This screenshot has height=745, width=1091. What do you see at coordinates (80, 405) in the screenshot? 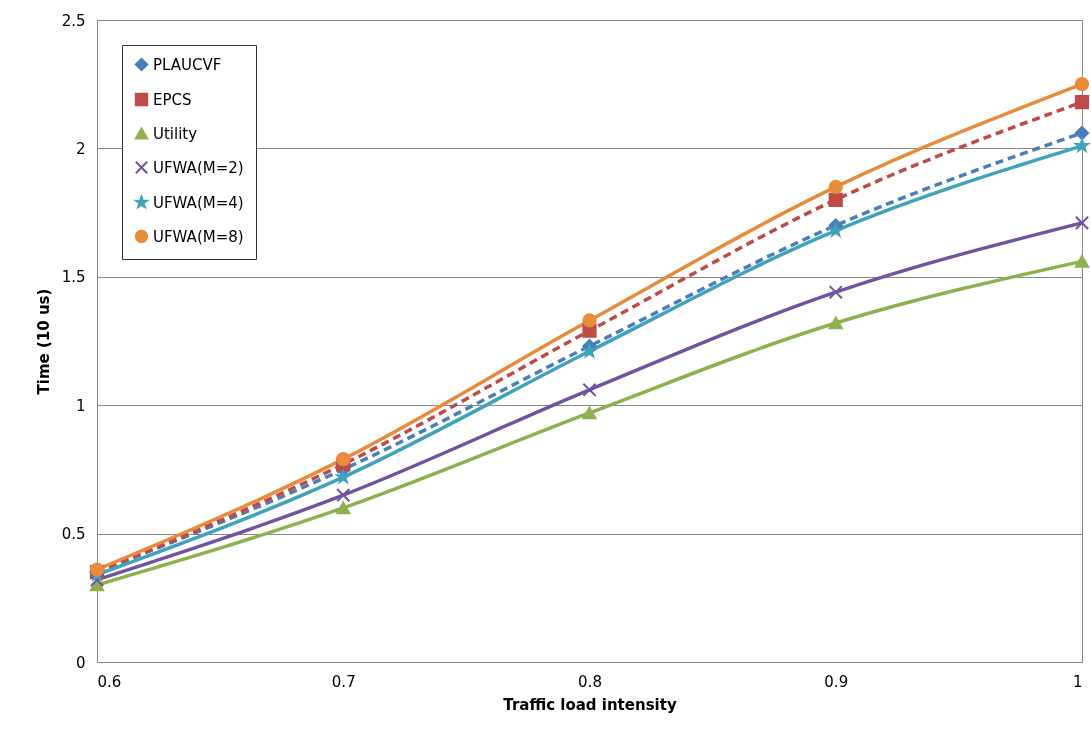
I see `y-tick-label: 1` at bounding box center [80, 405].